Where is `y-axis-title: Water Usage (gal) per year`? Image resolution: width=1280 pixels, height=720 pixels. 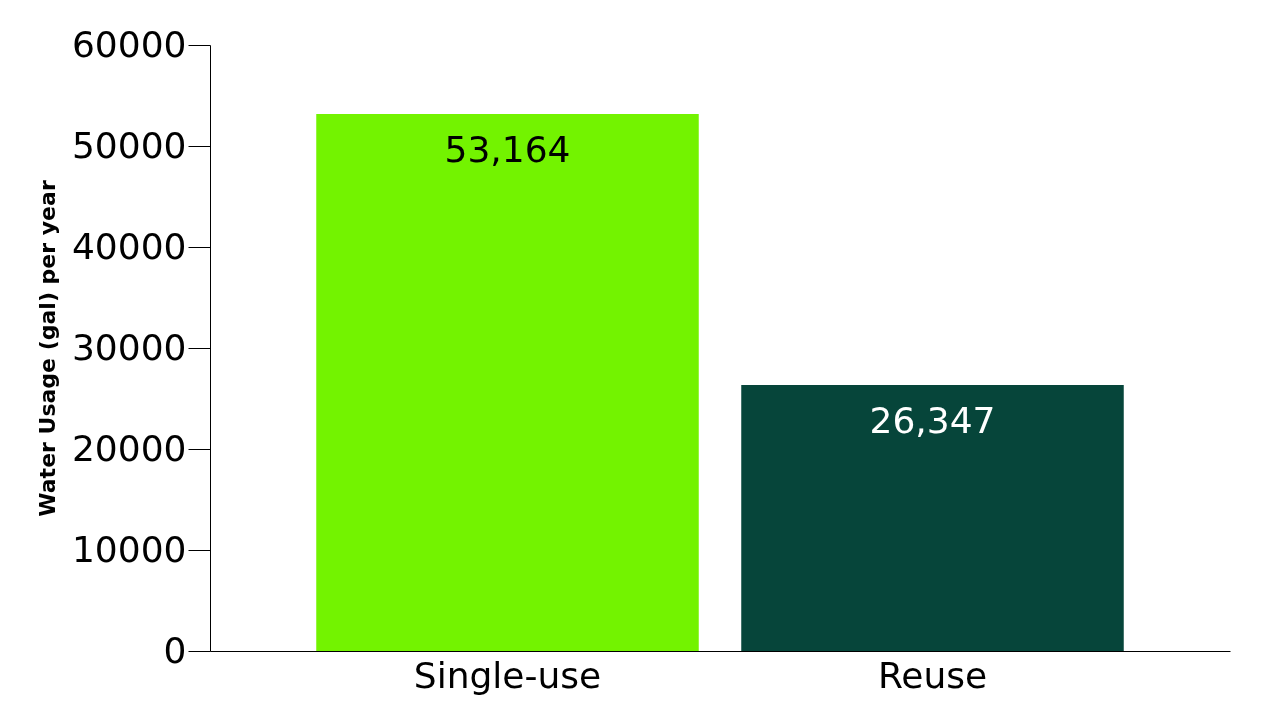
y-axis-title: Water Usage (gal) per year is located at coordinates (47, 348).